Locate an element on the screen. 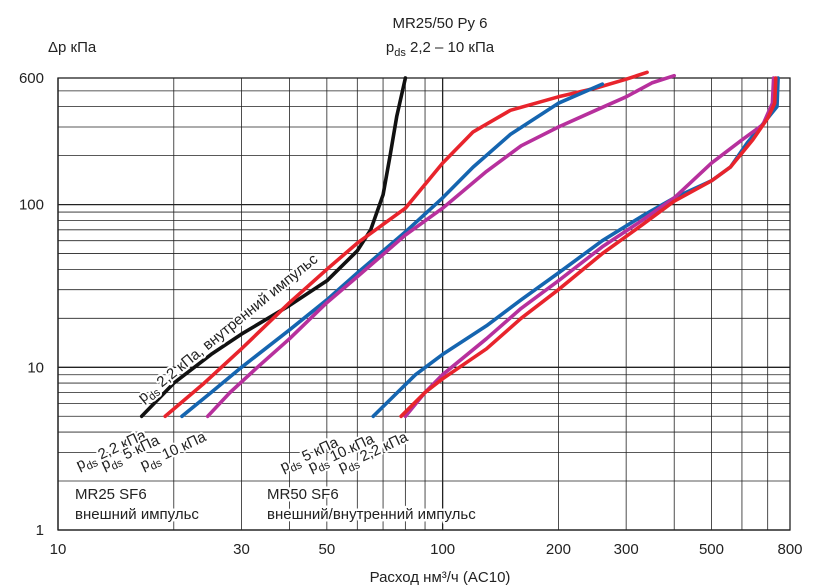 Image resolution: width=829 pixels, height=585 pixels. x-tick-label: 300 is located at coordinates (626, 549).